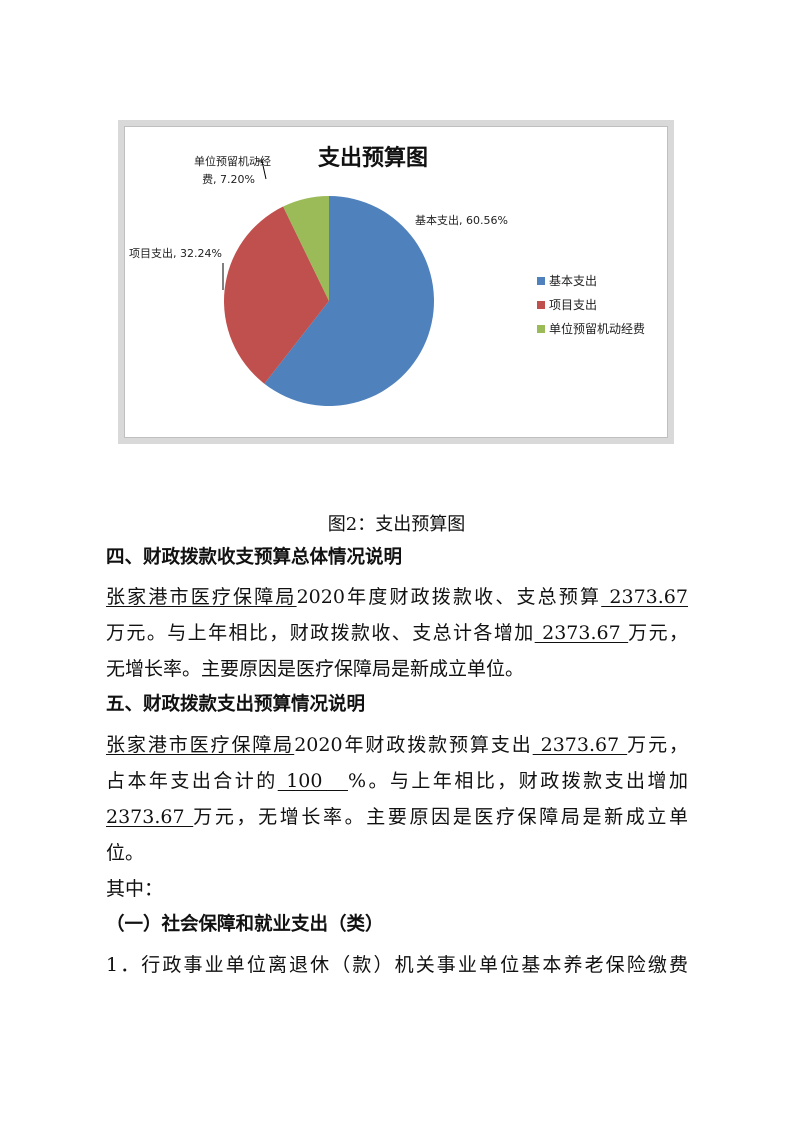  What do you see at coordinates (573, 281) in the screenshot?
I see `legend-label: 基本支出` at bounding box center [573, 281].